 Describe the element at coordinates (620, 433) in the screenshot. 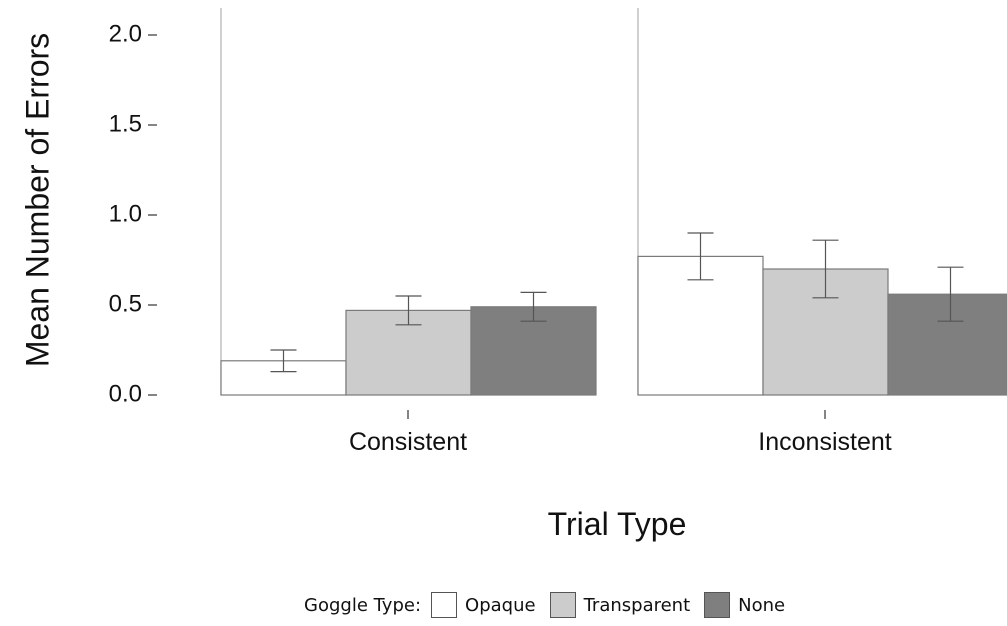

I see `x-axis: Consistent Inconsistent` at that location.